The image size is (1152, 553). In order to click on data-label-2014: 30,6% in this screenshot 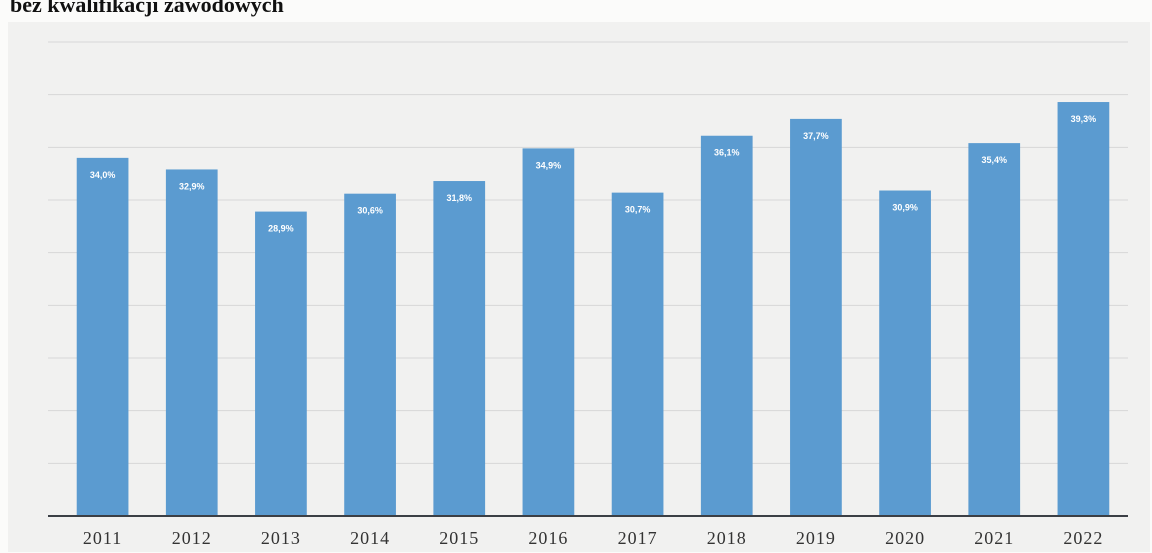, I will do `click(370, 211)`.